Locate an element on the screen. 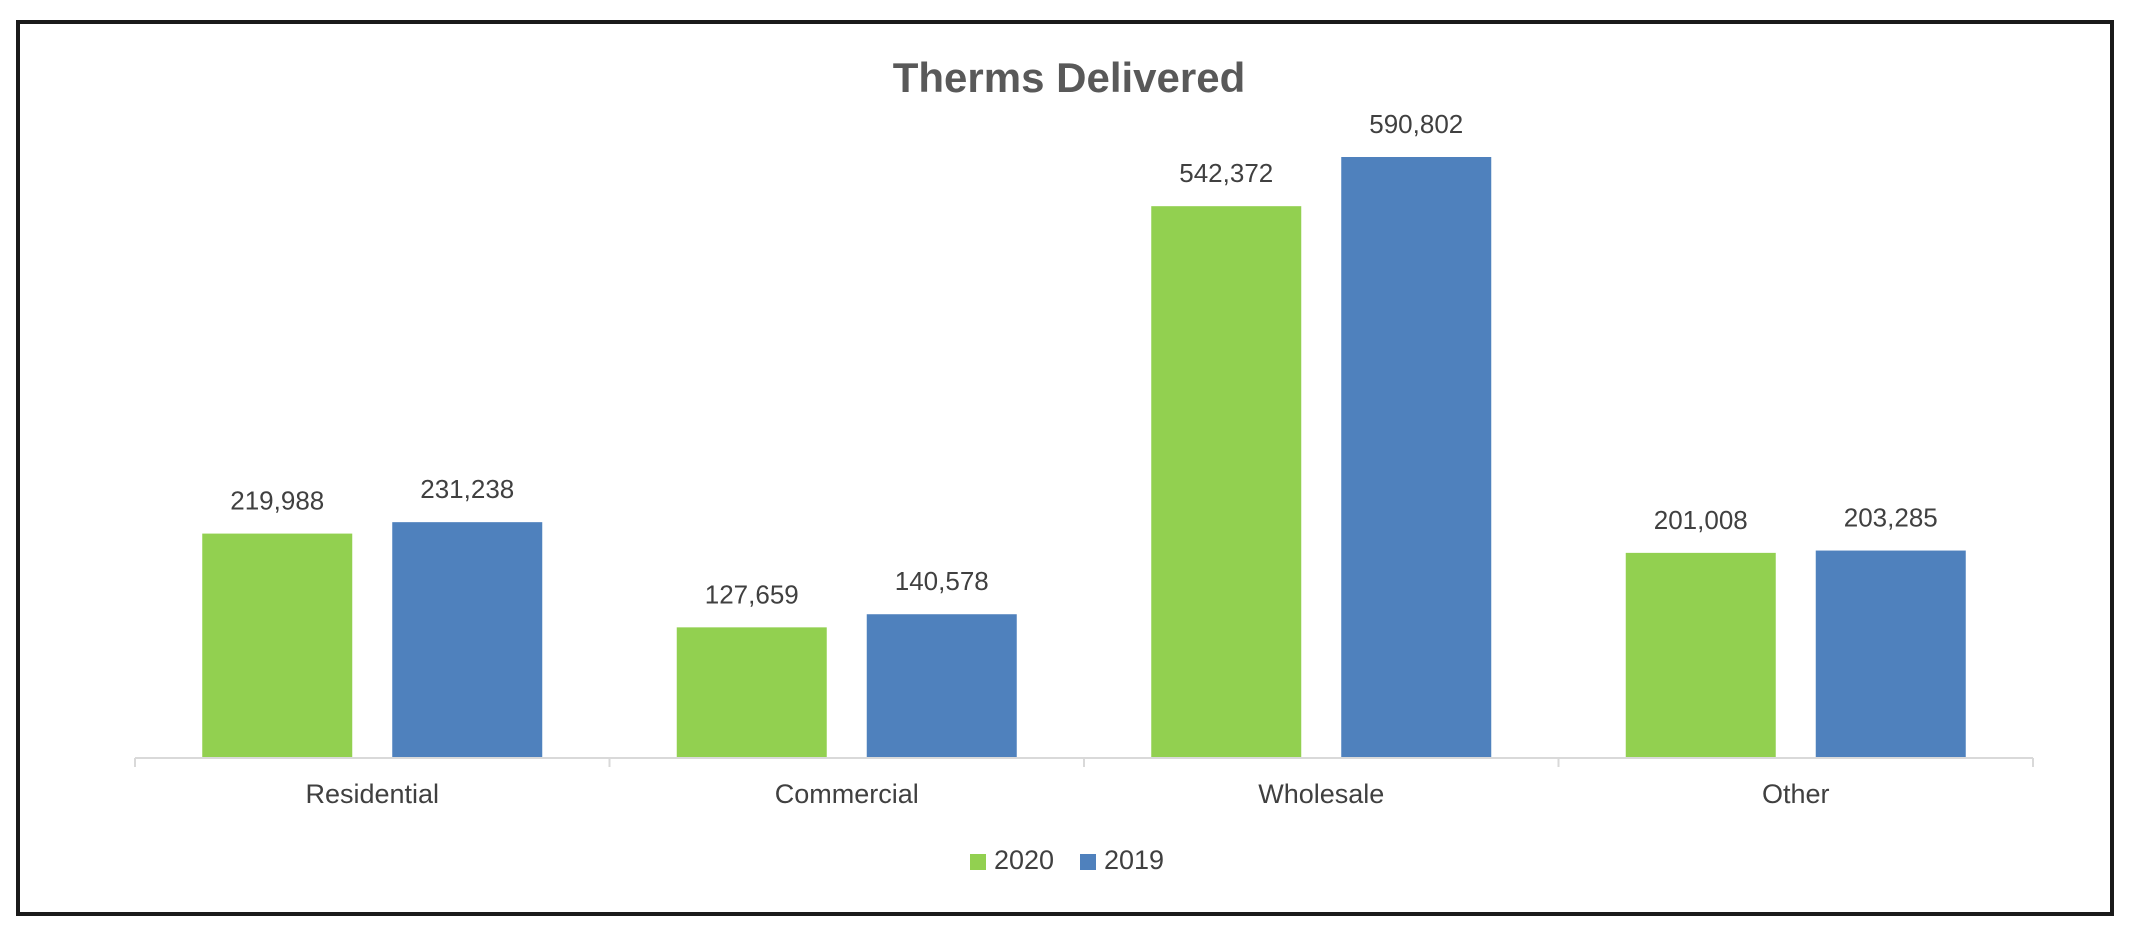 The image size is (2138, 944). data-label-2019-other: 203,285 is located at coordinates (1891, 518).